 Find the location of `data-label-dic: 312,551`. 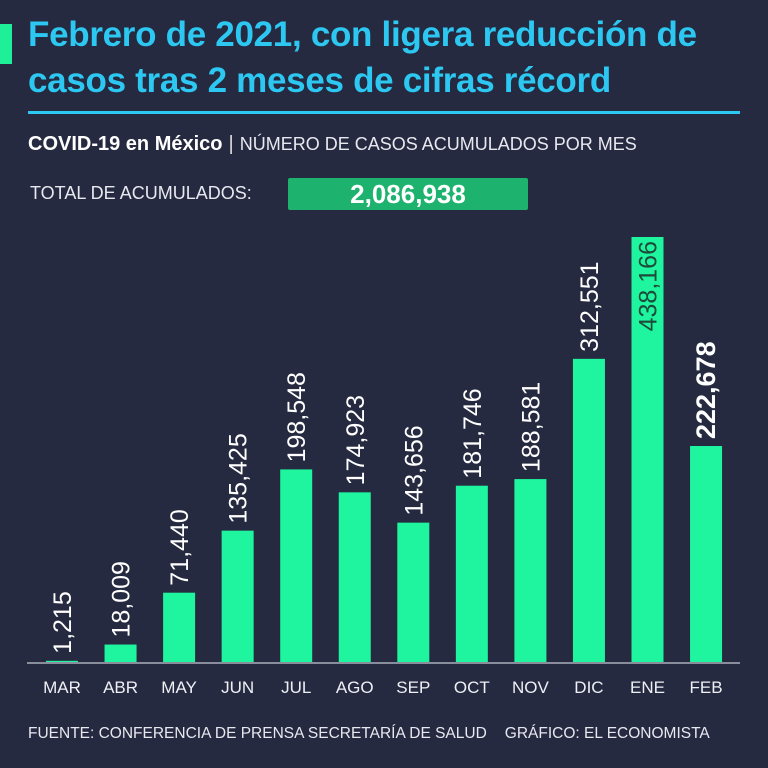

data-label-dic: 312,551 is located at coordinates (590, 306).